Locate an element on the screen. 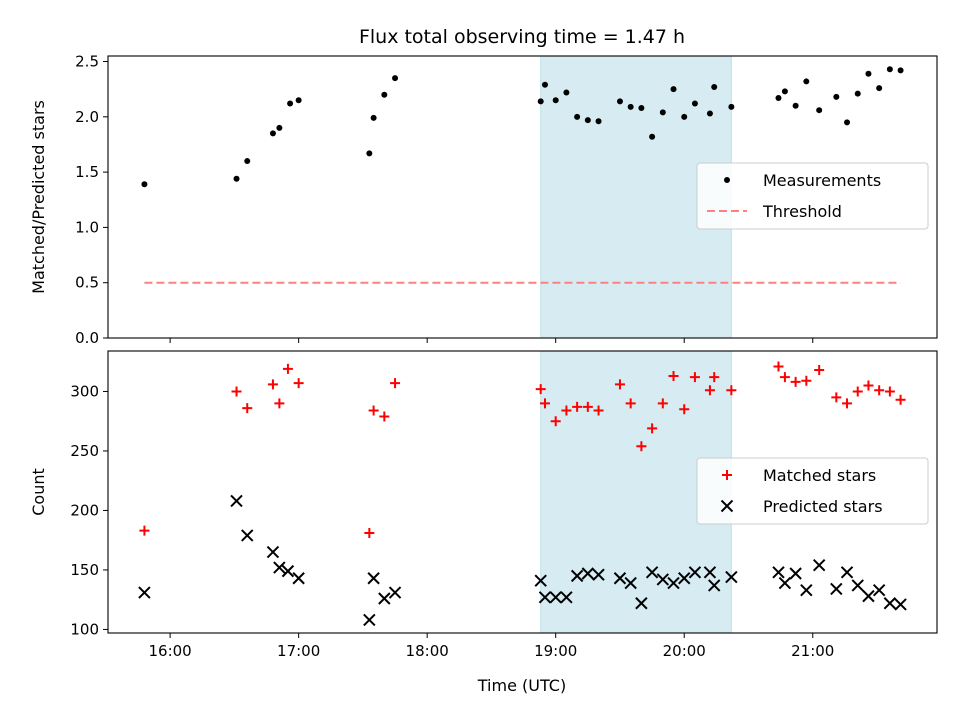  x-tick-label: 18:00 is located at coordinates (427, 651).